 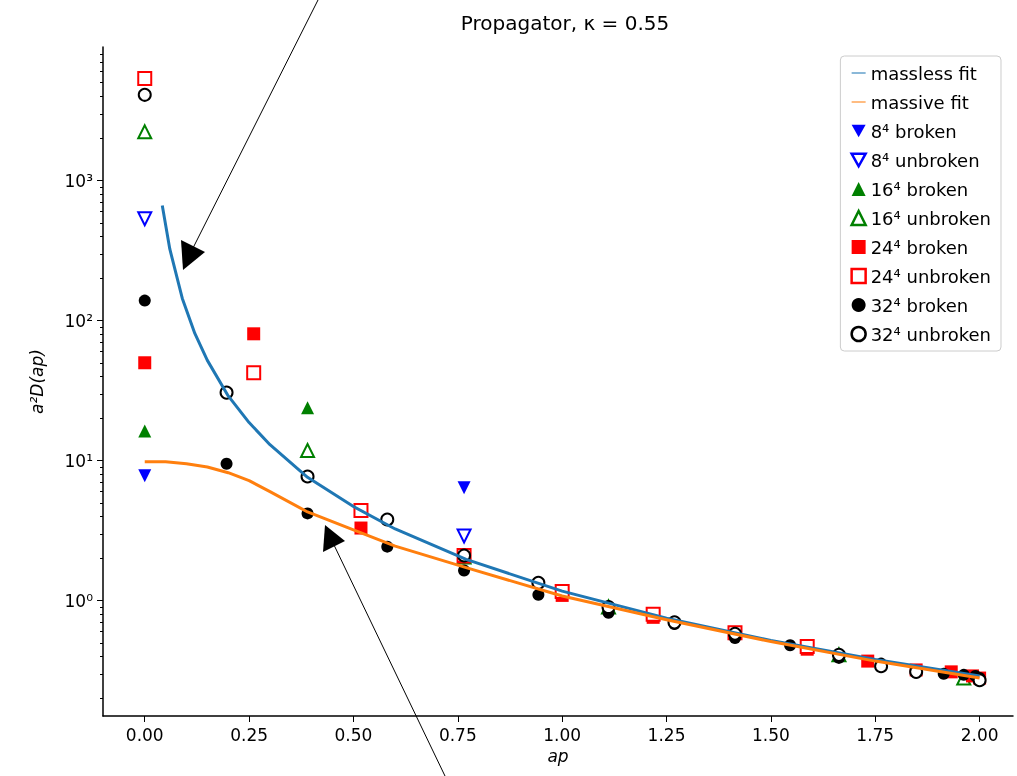 What do you see at coordinates (666, 734) in the screenshot?
I see `x-tick-label: 1.25` at bounding box center [666, 734].